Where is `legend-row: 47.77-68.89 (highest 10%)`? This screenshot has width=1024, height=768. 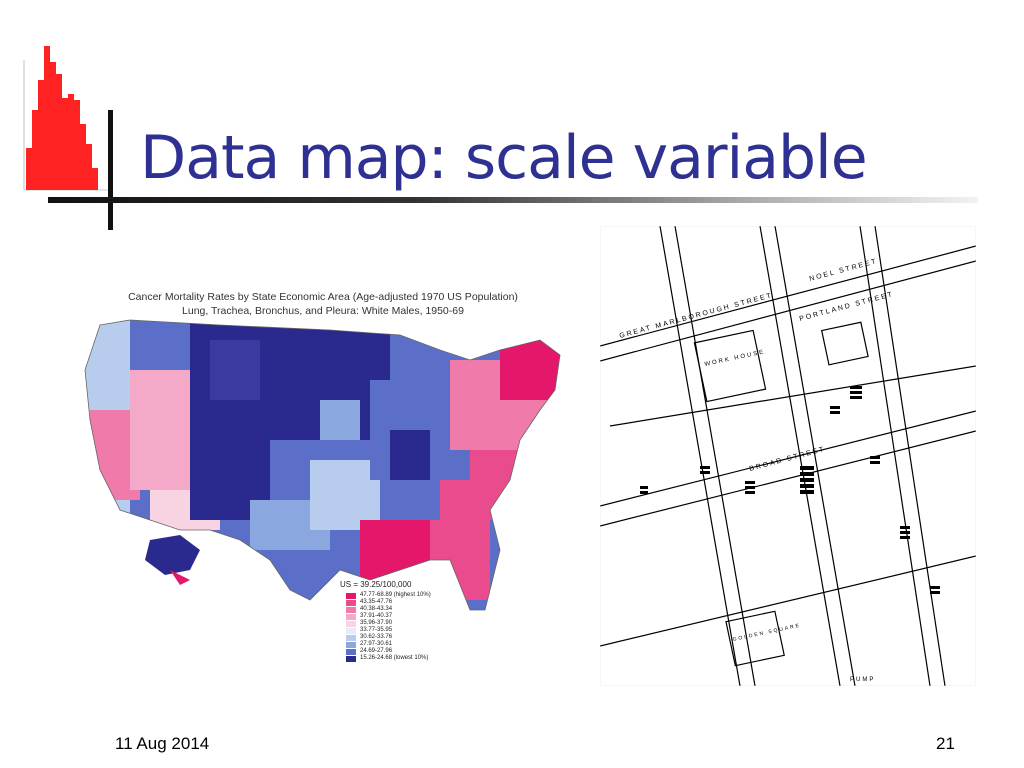 legend-row: 47.77-68.89 (highest 10%) is located at coordinates (406, 595).